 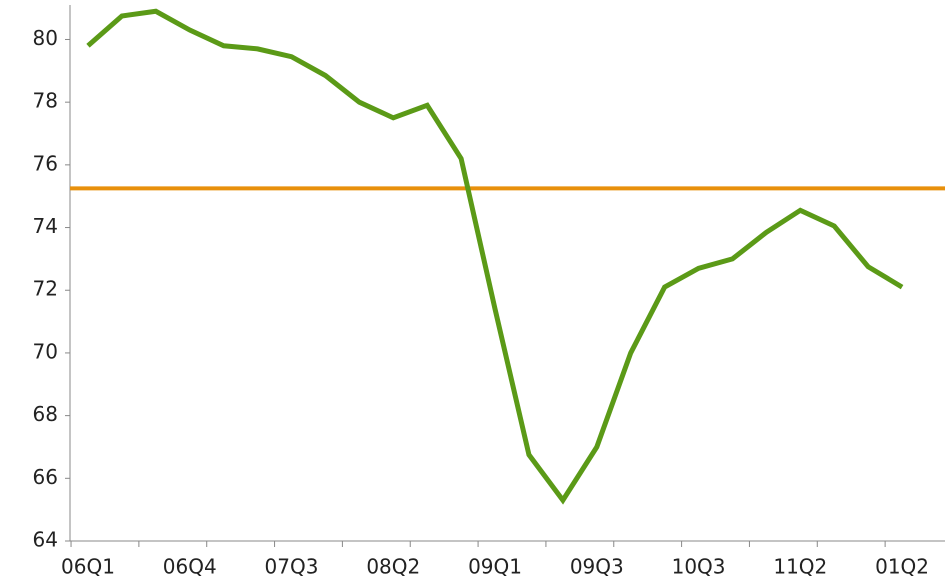 What do you see at coordinates (45, 163) in the screenshot?
I see `y-tick-label: 76` at bounding box center [45, 163].